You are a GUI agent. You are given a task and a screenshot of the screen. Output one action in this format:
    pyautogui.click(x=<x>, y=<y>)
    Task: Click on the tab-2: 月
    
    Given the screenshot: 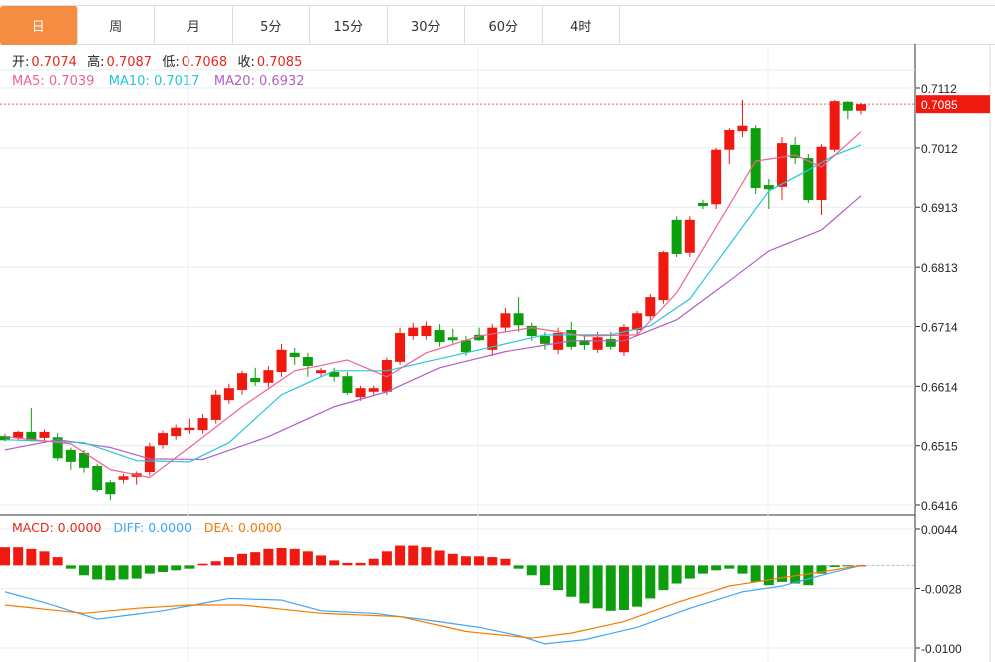 What is the action you would take?
    pyautogui.click(x=194, y=25)
    